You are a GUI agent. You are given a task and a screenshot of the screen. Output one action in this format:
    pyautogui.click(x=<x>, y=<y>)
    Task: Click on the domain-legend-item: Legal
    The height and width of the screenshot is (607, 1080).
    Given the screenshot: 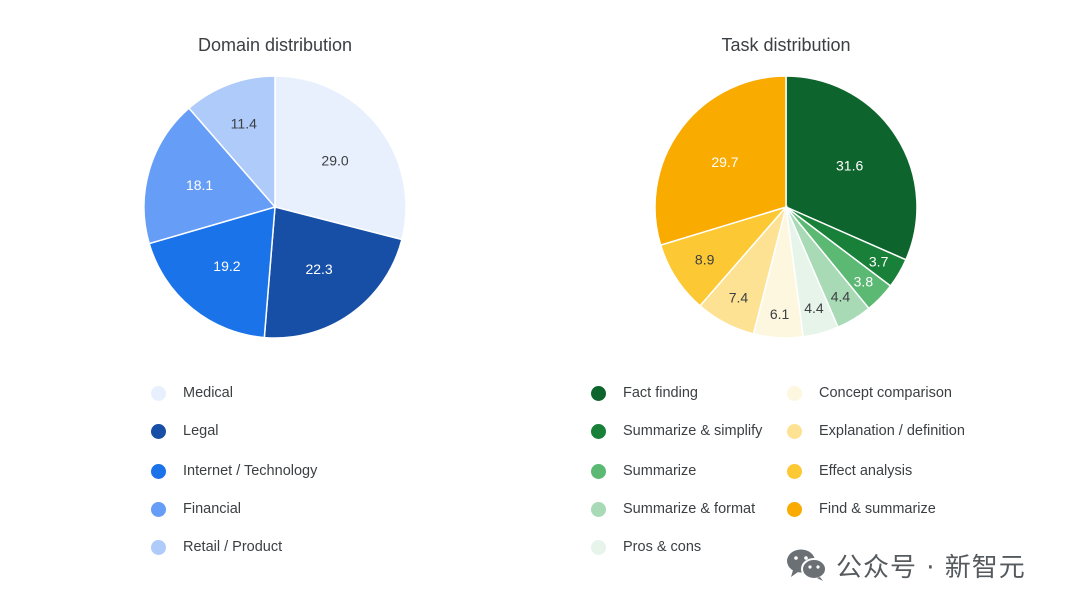 What is the action you would take?
    pyautogui.click(x=184, y=431)
    